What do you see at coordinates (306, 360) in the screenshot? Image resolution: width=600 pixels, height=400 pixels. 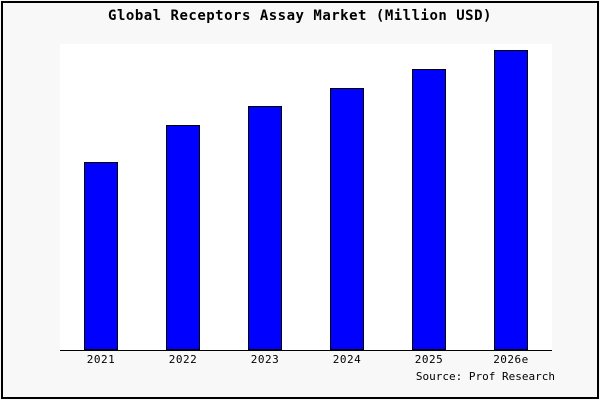 I see `x-axis: 2021 2022 2023 2024 2025 2026e` at bounding box center [306, 360].